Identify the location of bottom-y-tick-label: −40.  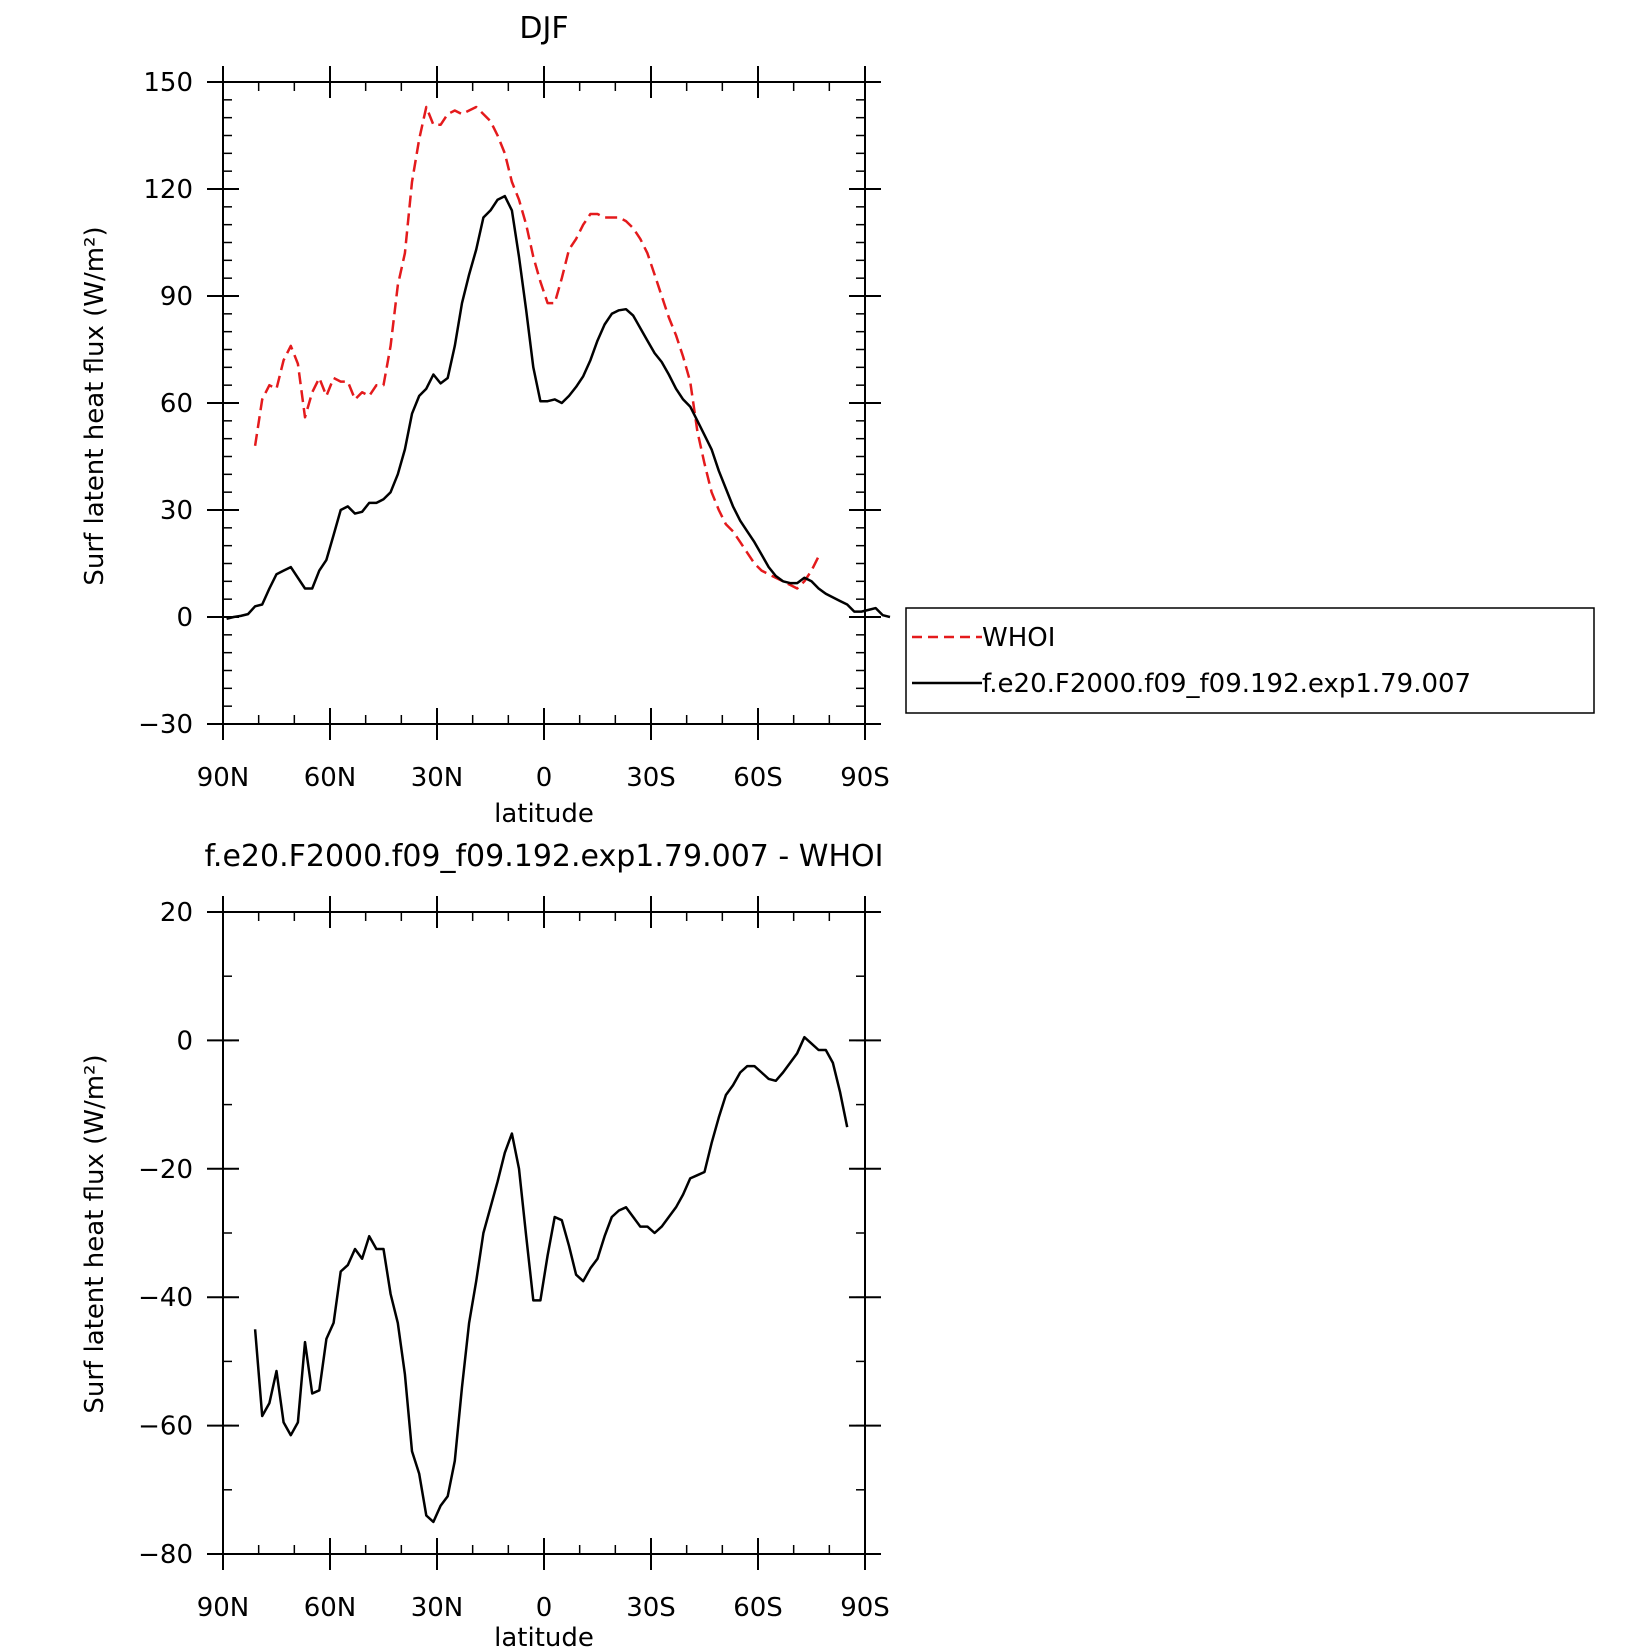
(165, 1298).